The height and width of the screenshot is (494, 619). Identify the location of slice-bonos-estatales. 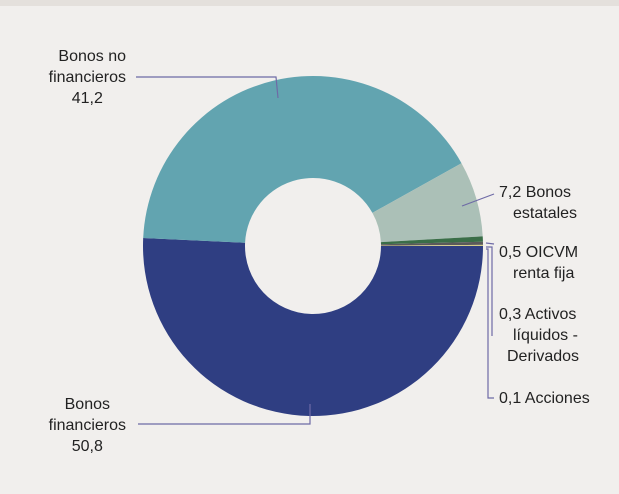
(427, 203).